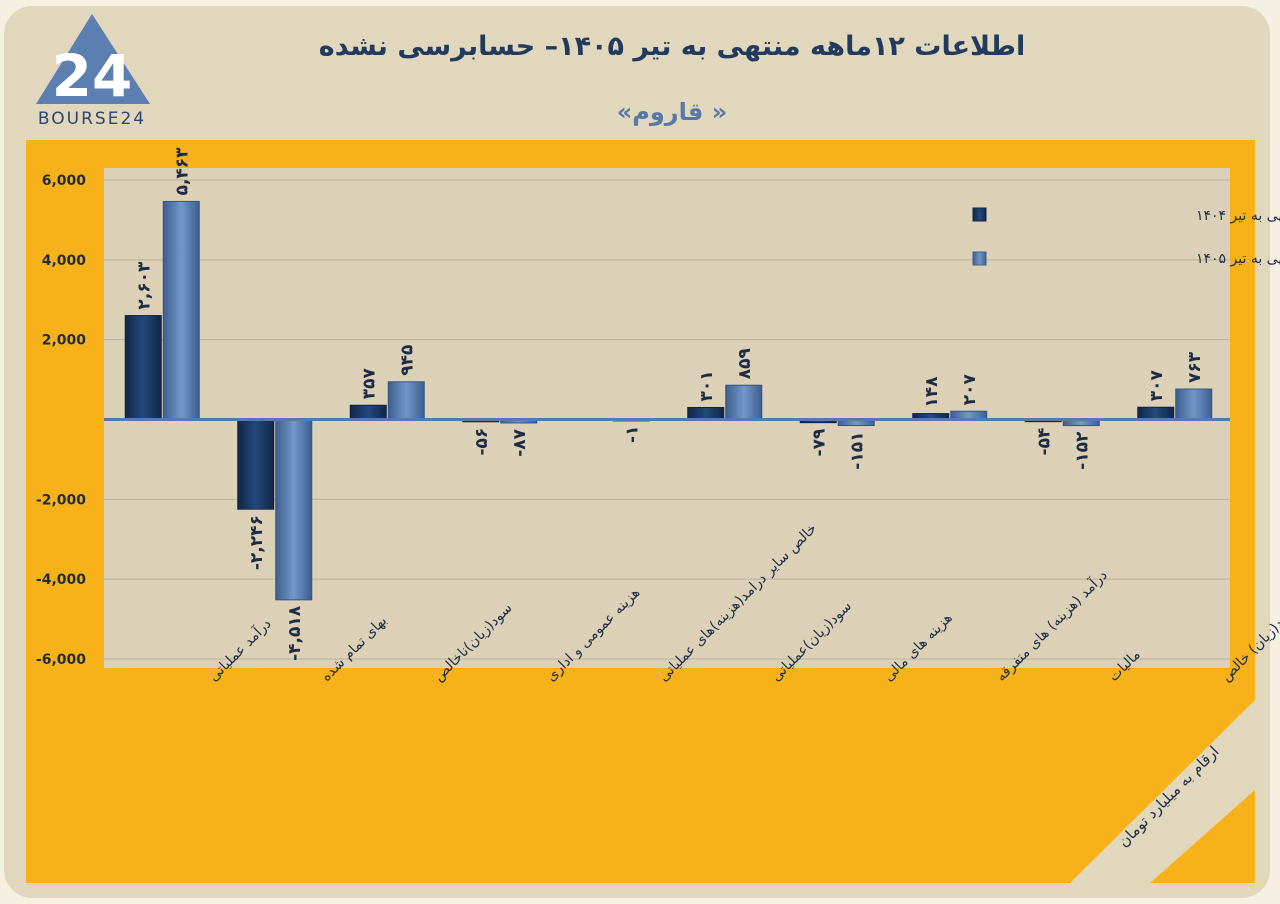 Image resolution: width=1280 pixels, height=904 pixels. I want to click on y-tick-label: -6,000, so click(61, 660).